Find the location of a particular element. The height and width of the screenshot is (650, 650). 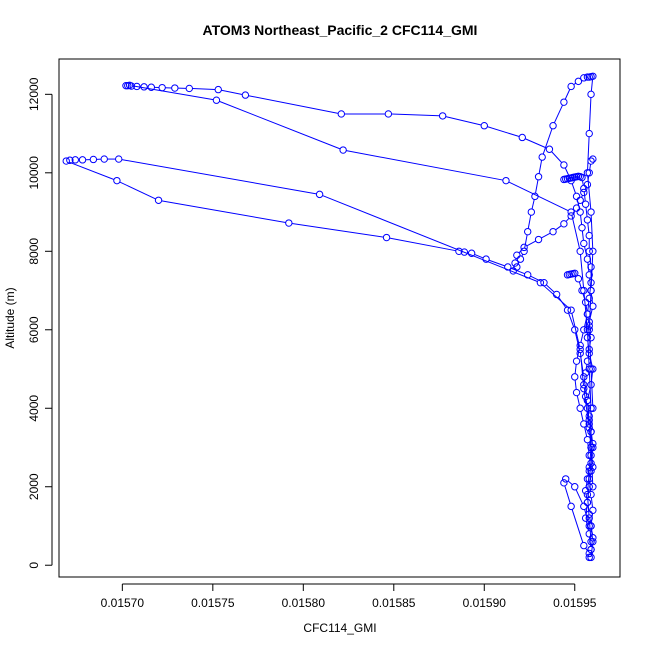

x-tick-label: 0.01570 is located at coordinates (123, 603).